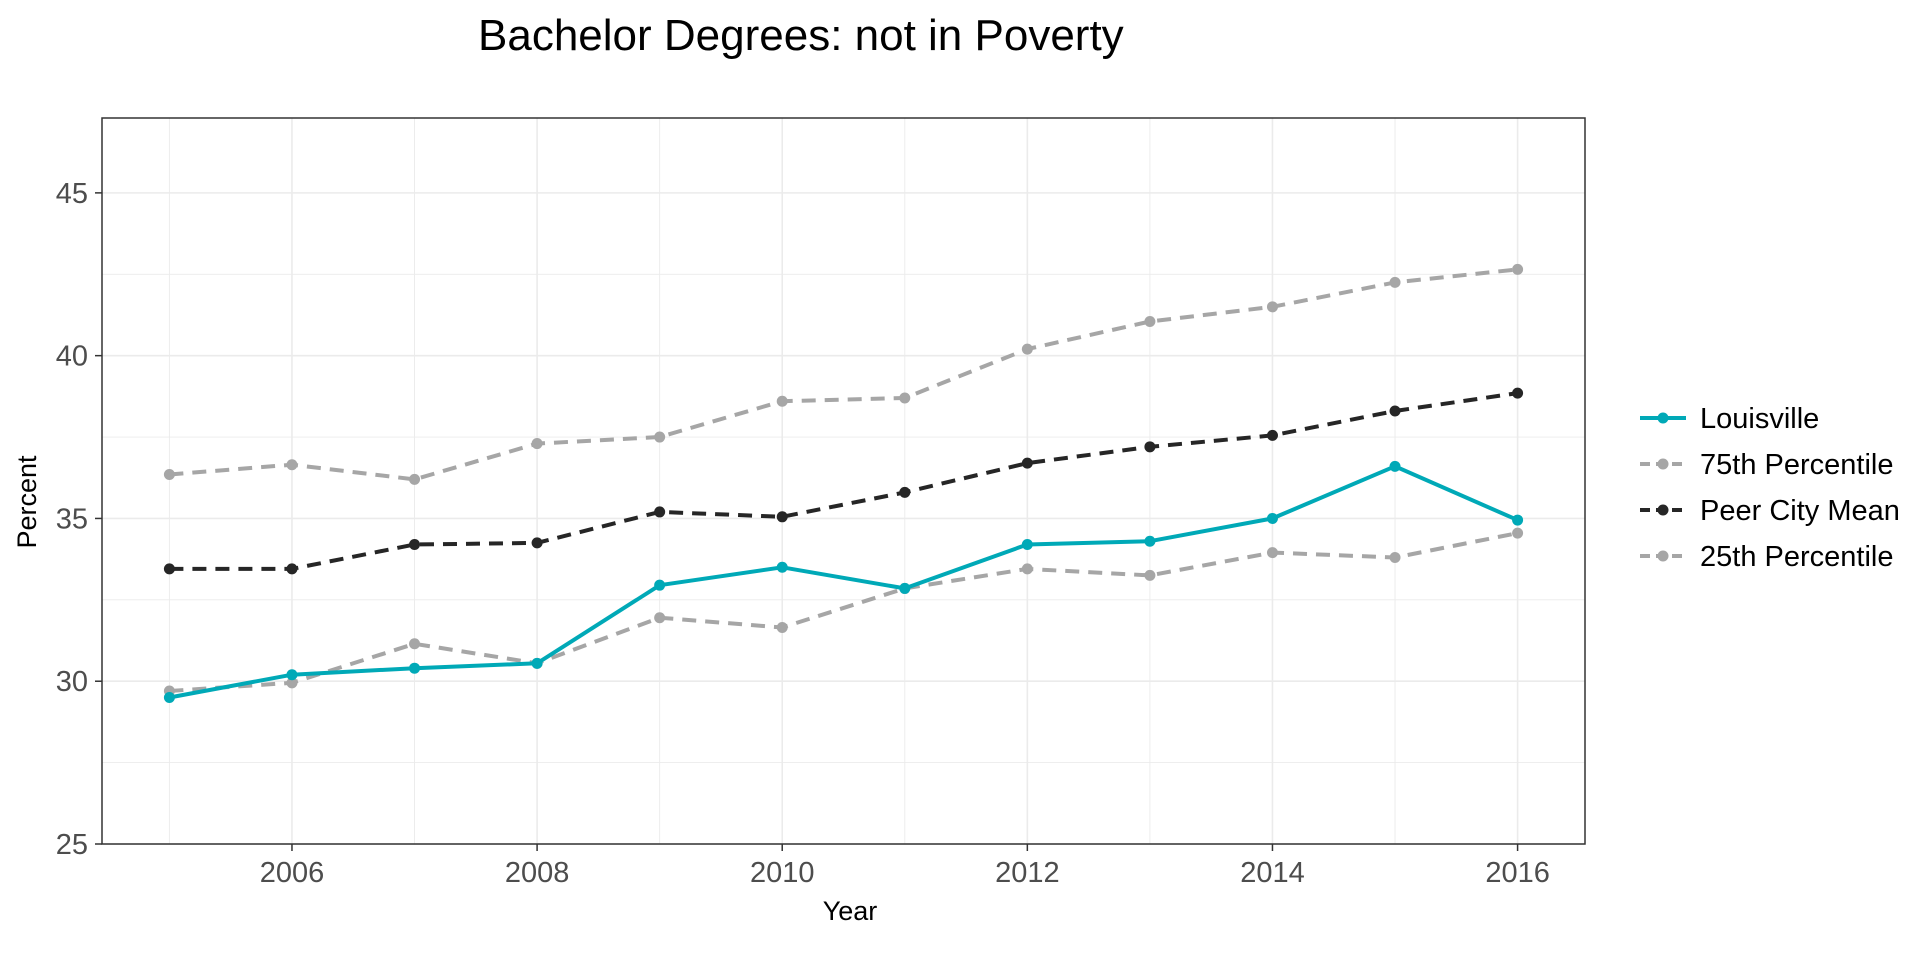 The height and width of the screenshot is (960, 1920). I want to click on x-tick-label: 2006, so click(292, 873).